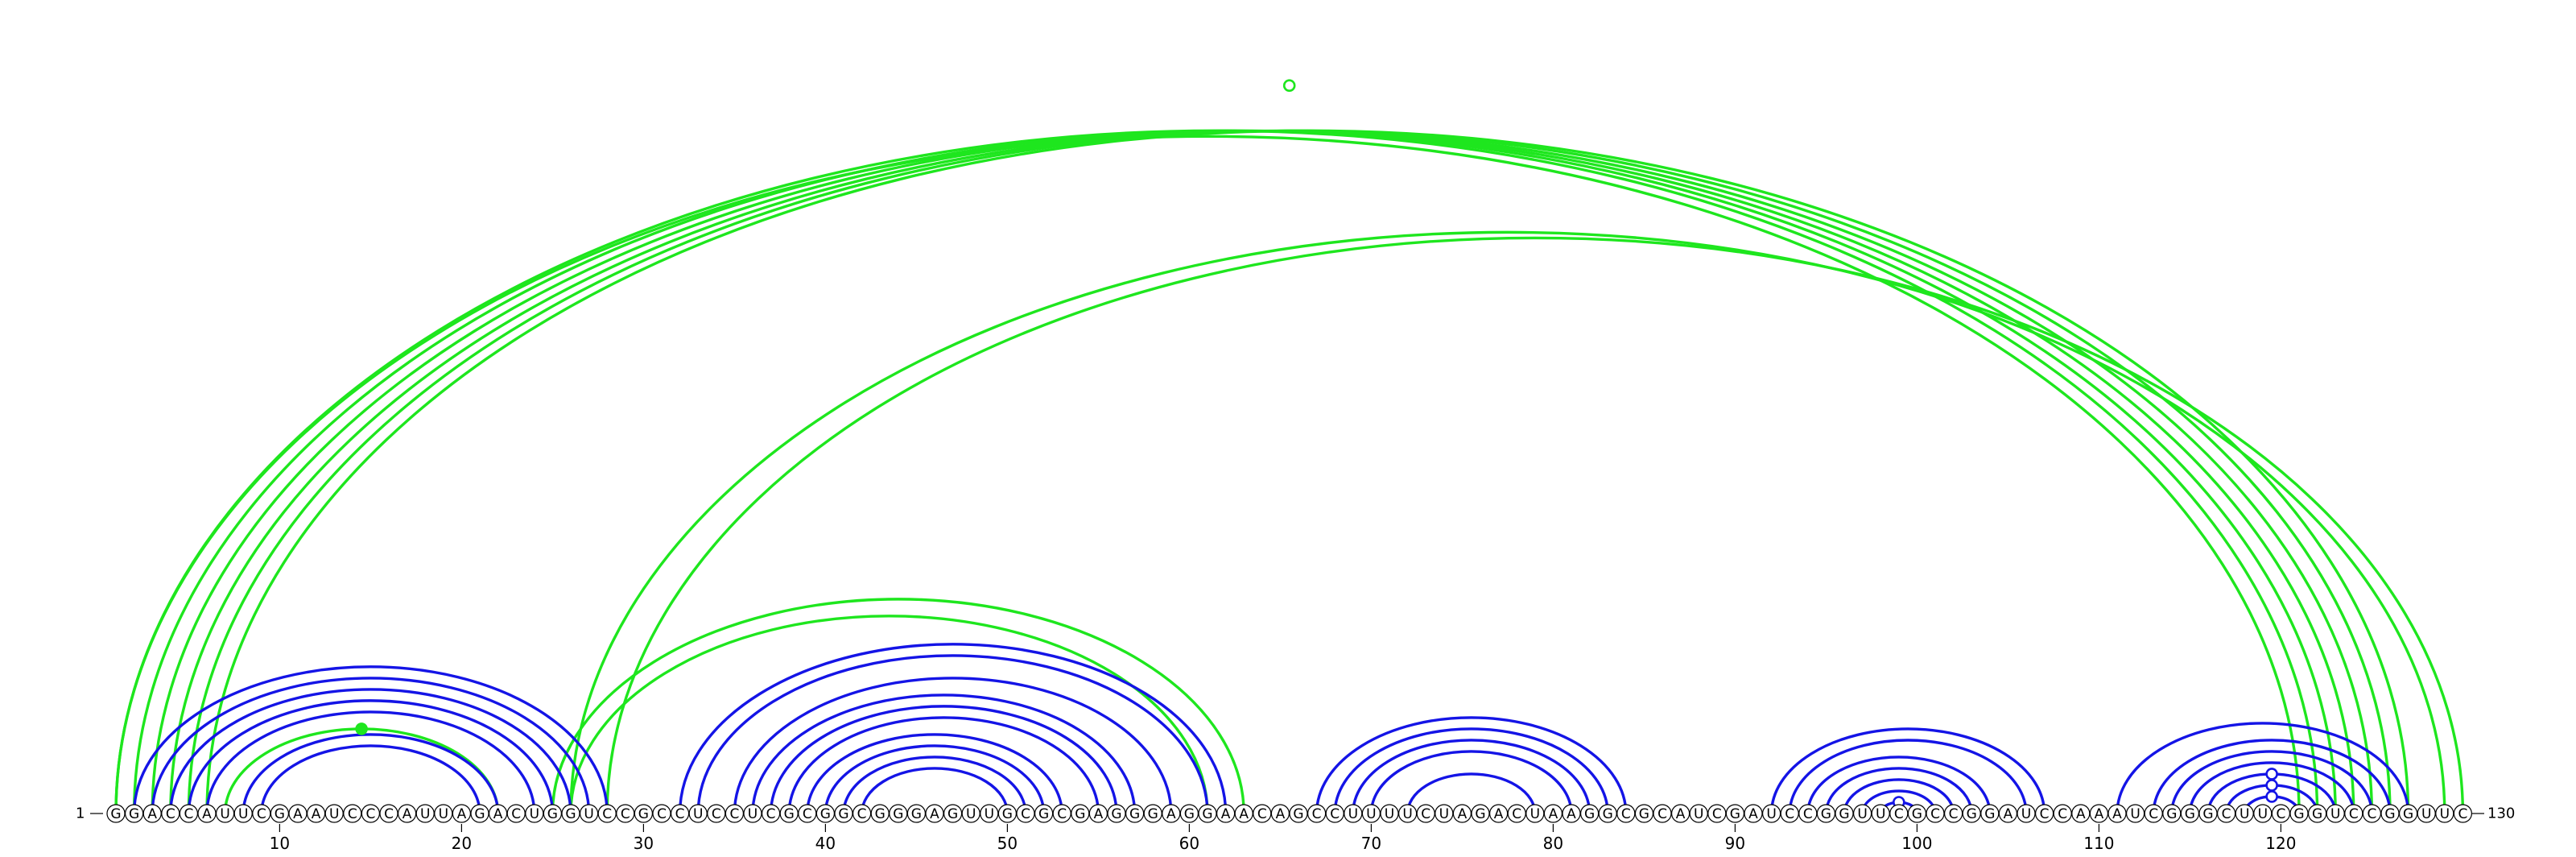 This screenshot has width=2576, height=857. What do you see at coordinates (1735, 843) in the screenshot?
I see `tick-label: 90` at bounding box center [1735, 843].